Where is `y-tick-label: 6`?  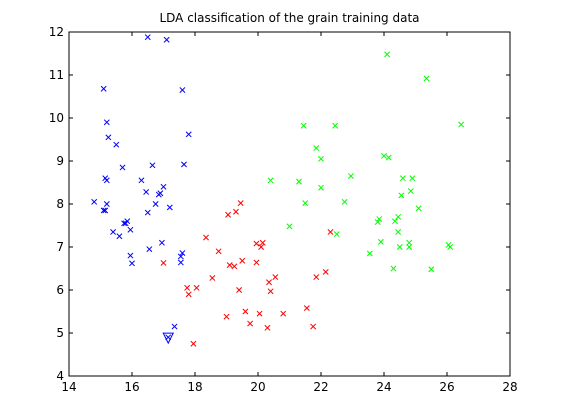 y-tick-label: 6 is located at coordinates (60, 290).